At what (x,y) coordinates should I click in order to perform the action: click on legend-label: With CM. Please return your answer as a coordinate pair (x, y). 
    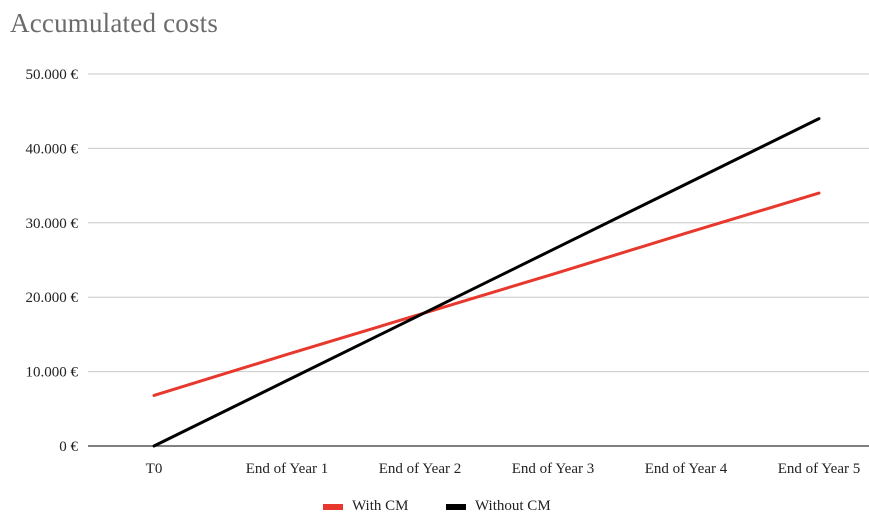
    Looking at the image, I should click on (380, 506).